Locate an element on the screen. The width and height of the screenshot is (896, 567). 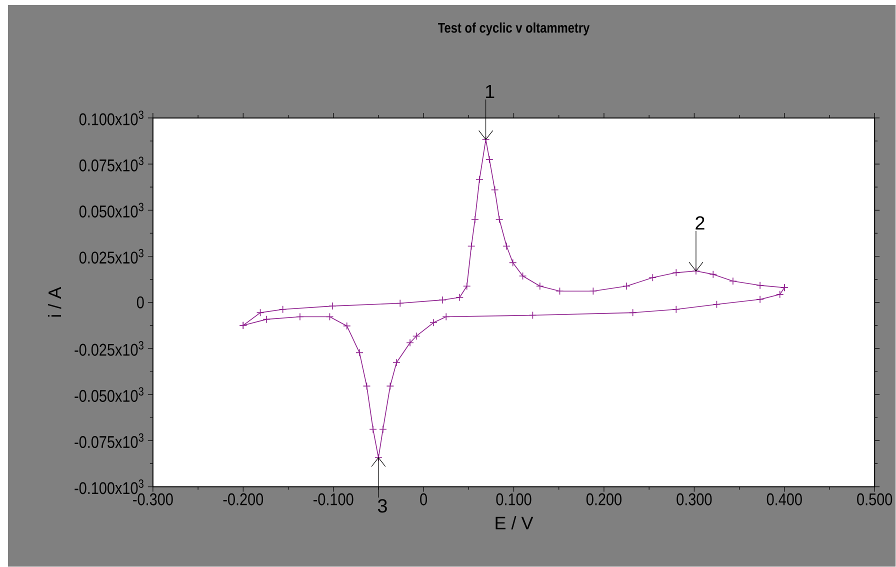
x-tick-label: 0.100 is located at coordinates (514, 499).